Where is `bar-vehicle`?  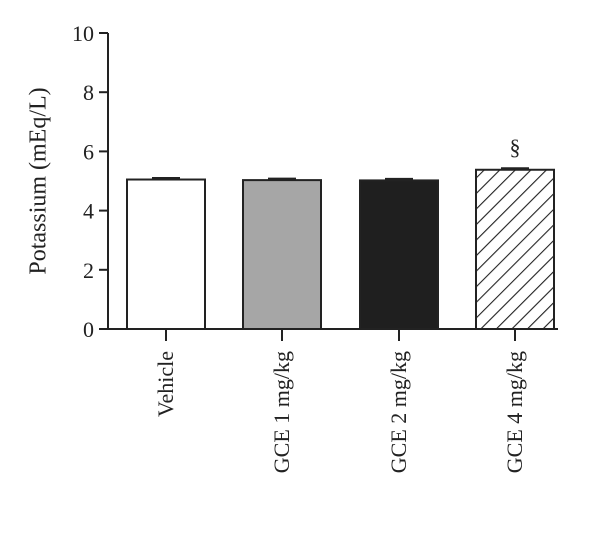 bar-vehicle is located at coordinates (166, 254).